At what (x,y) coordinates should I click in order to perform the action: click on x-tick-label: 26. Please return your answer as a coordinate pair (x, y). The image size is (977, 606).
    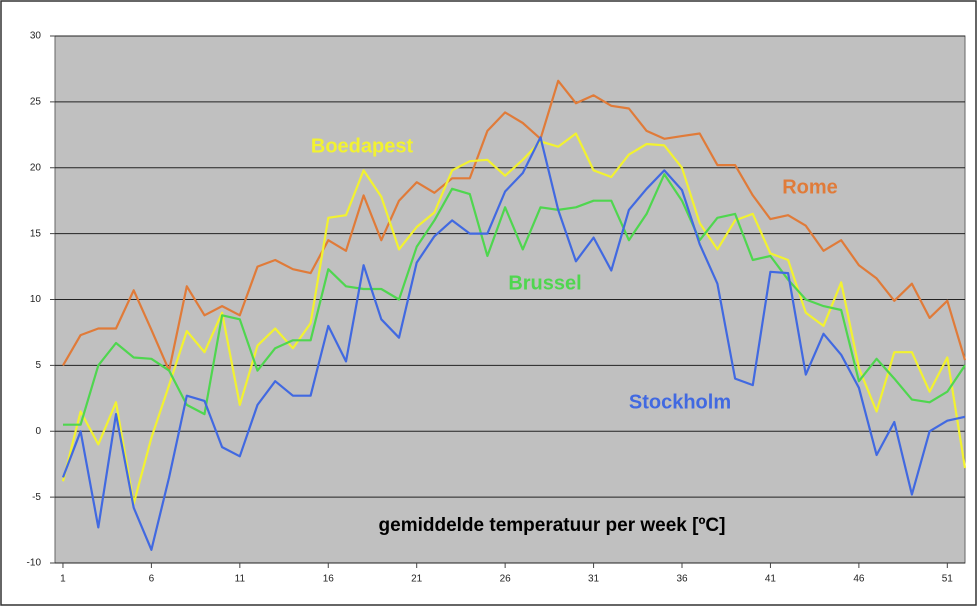
    Looking at the image, I should click on (506, 579).